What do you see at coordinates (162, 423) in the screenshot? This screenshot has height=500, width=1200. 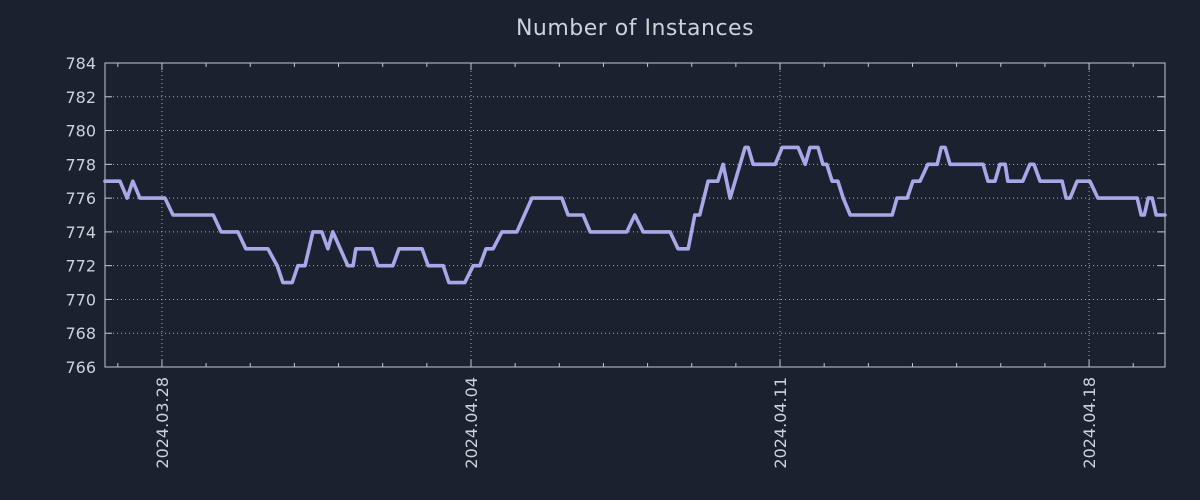 I see `x-axis-label: 2024.03.28` at bounding box center [162, 423].